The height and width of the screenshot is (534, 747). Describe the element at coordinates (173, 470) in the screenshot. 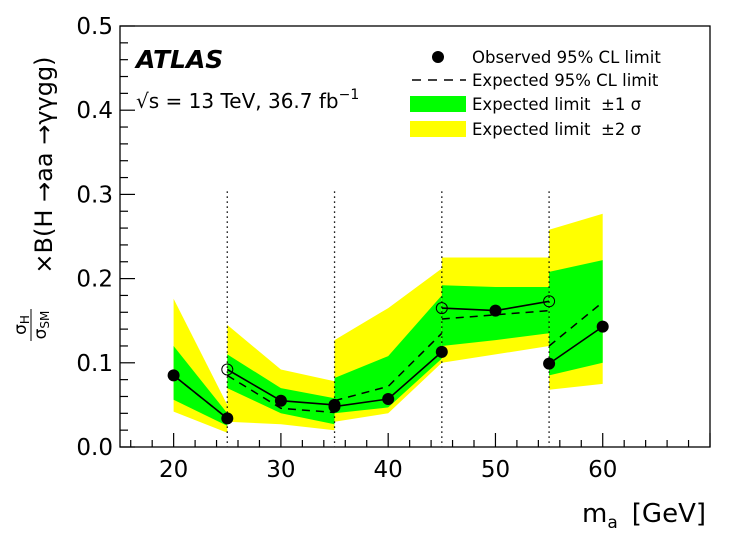

I see `x-tick-label-0: 20` at that location.